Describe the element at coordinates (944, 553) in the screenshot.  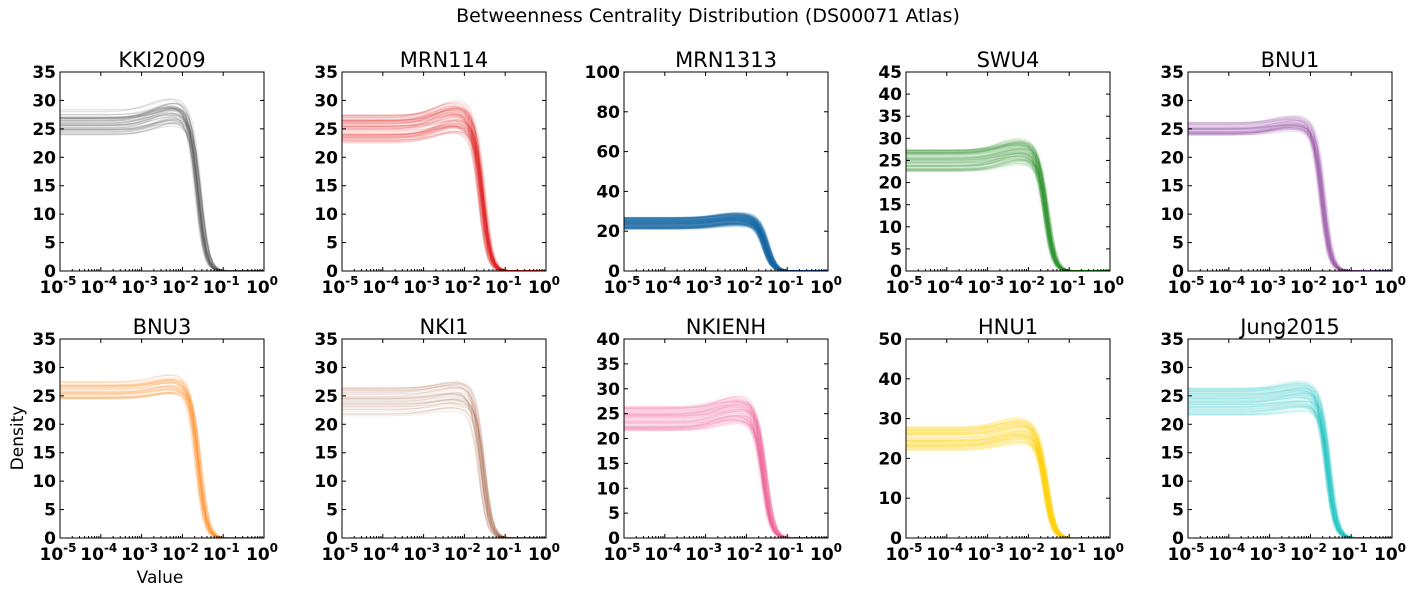
I see `x-tick-label: 10⁻⁴` at that location.